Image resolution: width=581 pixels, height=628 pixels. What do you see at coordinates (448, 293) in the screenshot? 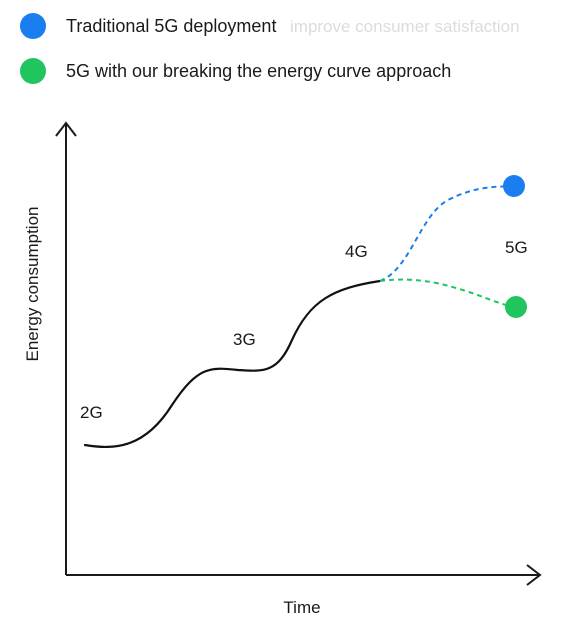
I see `approach-5g-series-line` at bounding box center [448, 293].